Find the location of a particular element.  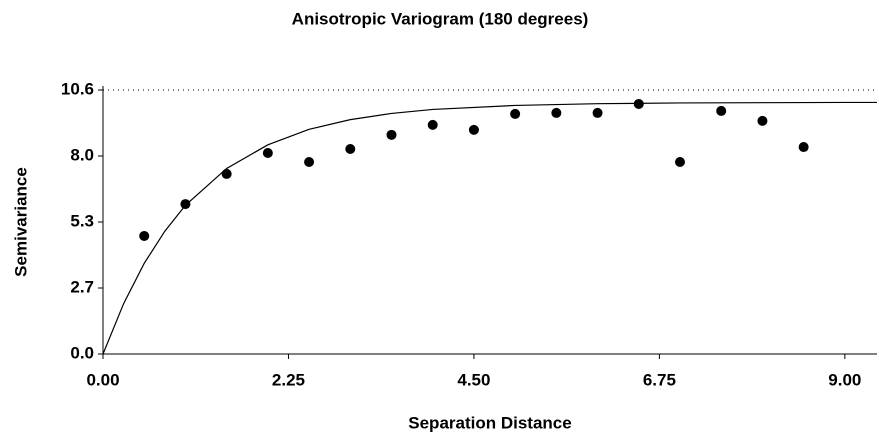

y-tick-label: 5.3 is located at coordinates (82, 220).